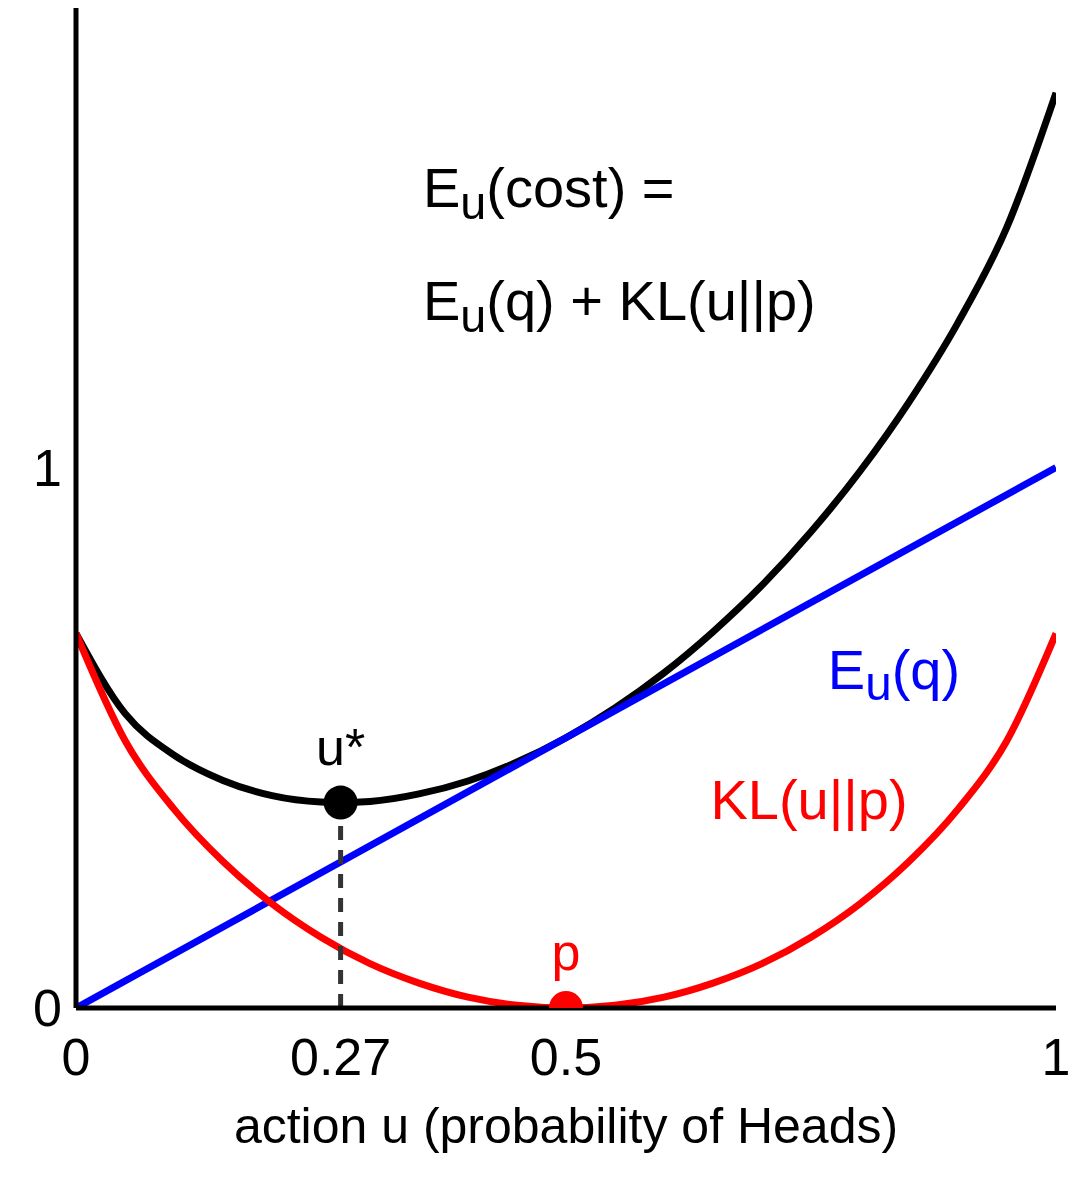 Image resolution: width=1071 pixels, height=1180 pixels. What do you see at coordinates (809, 799) in the screenshot?
I see `series-label: KL(u||p)` at bounding box center [809, 799].